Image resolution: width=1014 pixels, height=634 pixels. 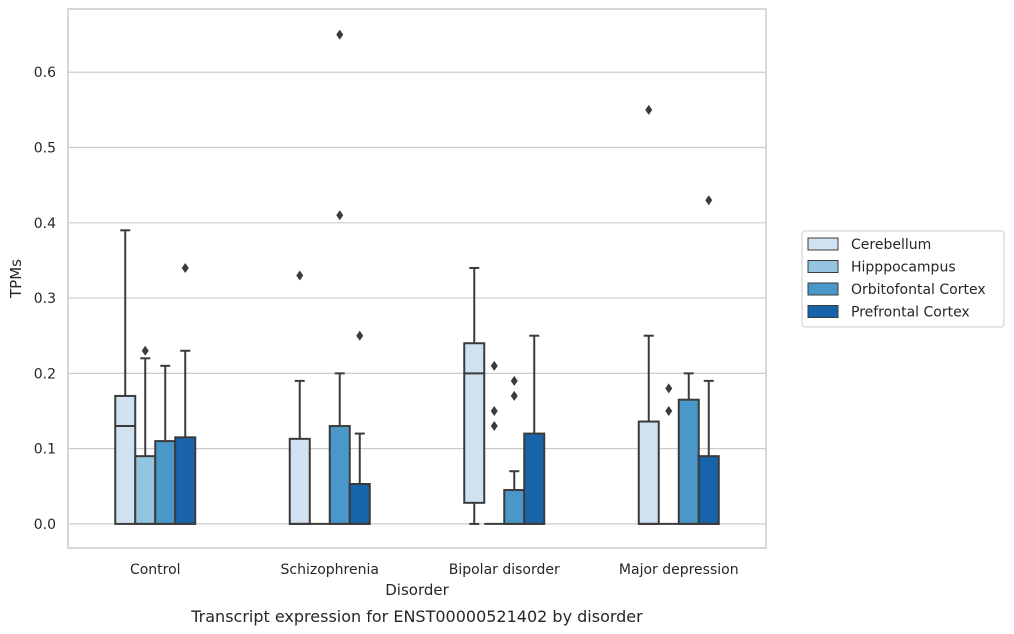 What do you see at coordinates (903, 268) in the screenshot?
I see `legend-label: Hipppocampus` at bounding box center [903, 268].